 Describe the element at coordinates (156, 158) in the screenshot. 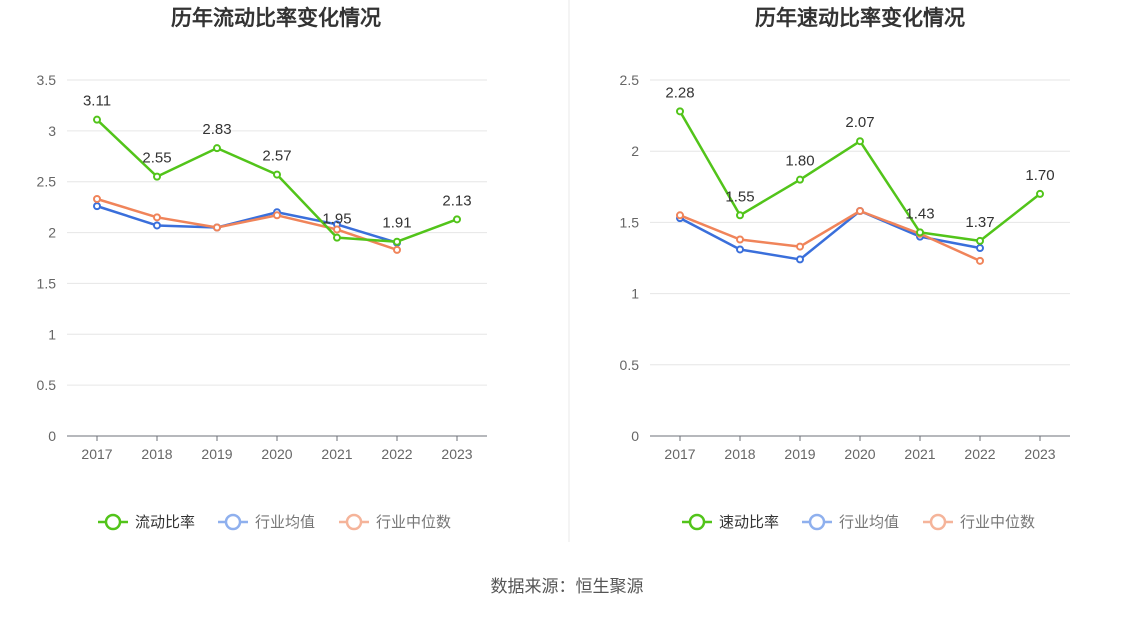

I see `data-label: 2.55` at that location.